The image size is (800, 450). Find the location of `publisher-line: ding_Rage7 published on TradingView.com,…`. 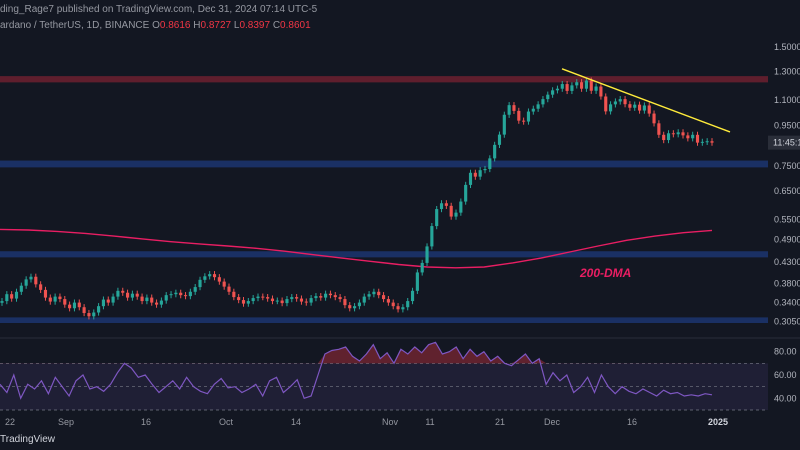

publisher-line: ding_Rage7 published on TradingView.com,… is located at coordinates (159, 9).